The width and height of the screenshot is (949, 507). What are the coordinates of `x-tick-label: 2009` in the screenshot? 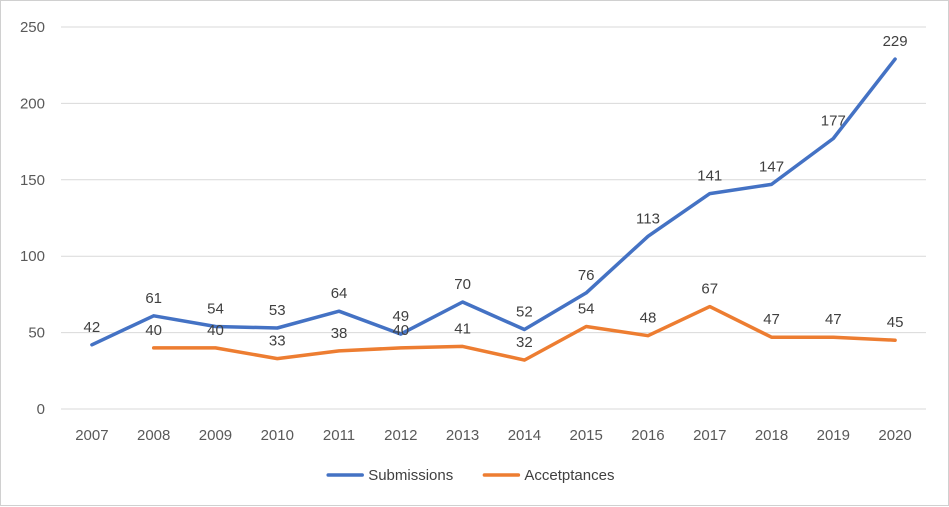 It's located at (215, 435).